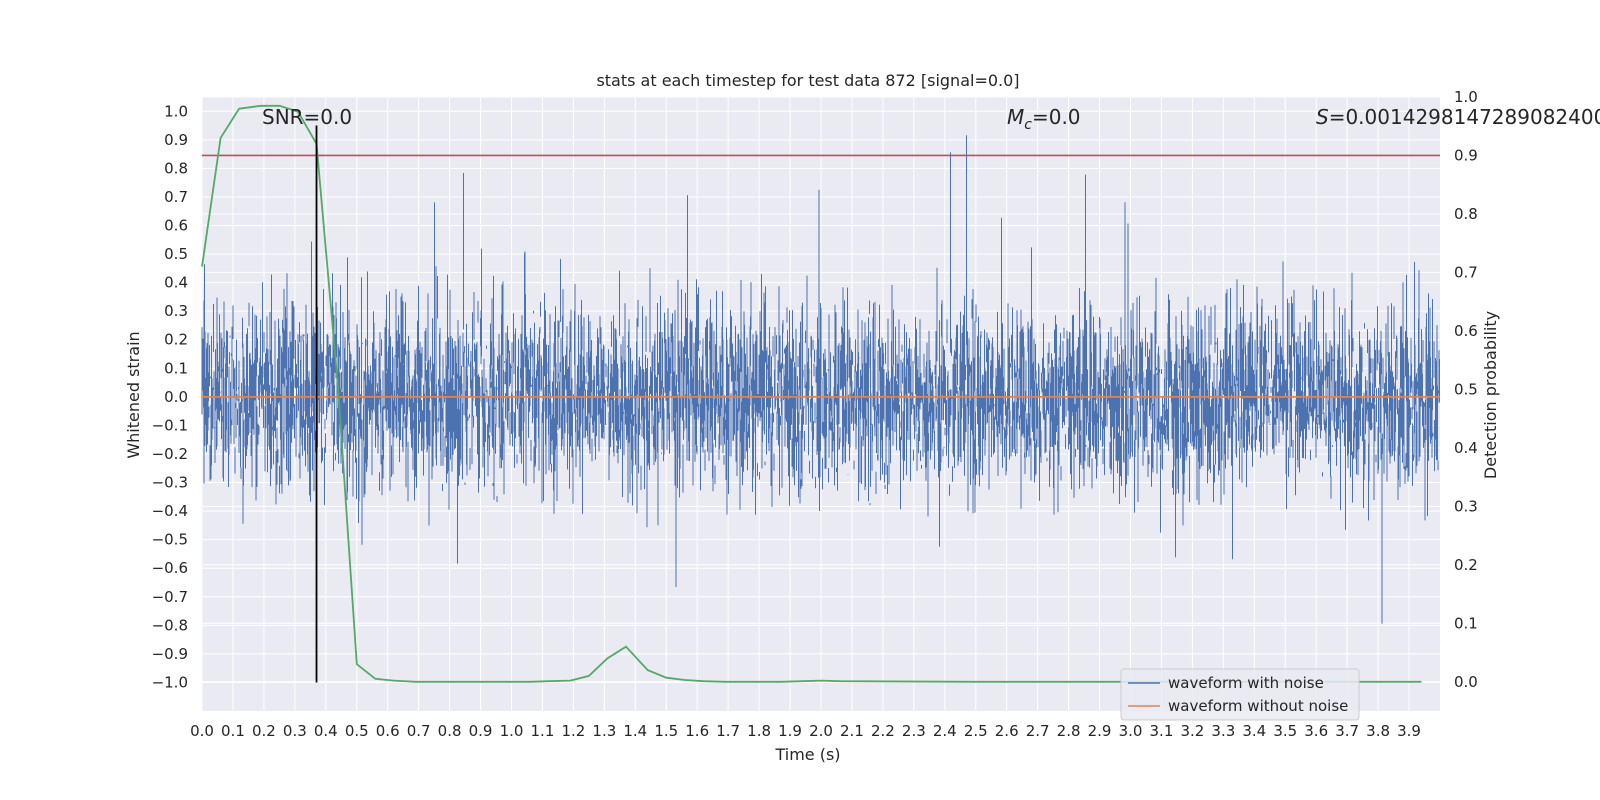 This screenshot has height=800, width=1600. Describe the element at coordinates (1007, 731) in the screenshot. I see `x-tick-label: 2.6` at that location.